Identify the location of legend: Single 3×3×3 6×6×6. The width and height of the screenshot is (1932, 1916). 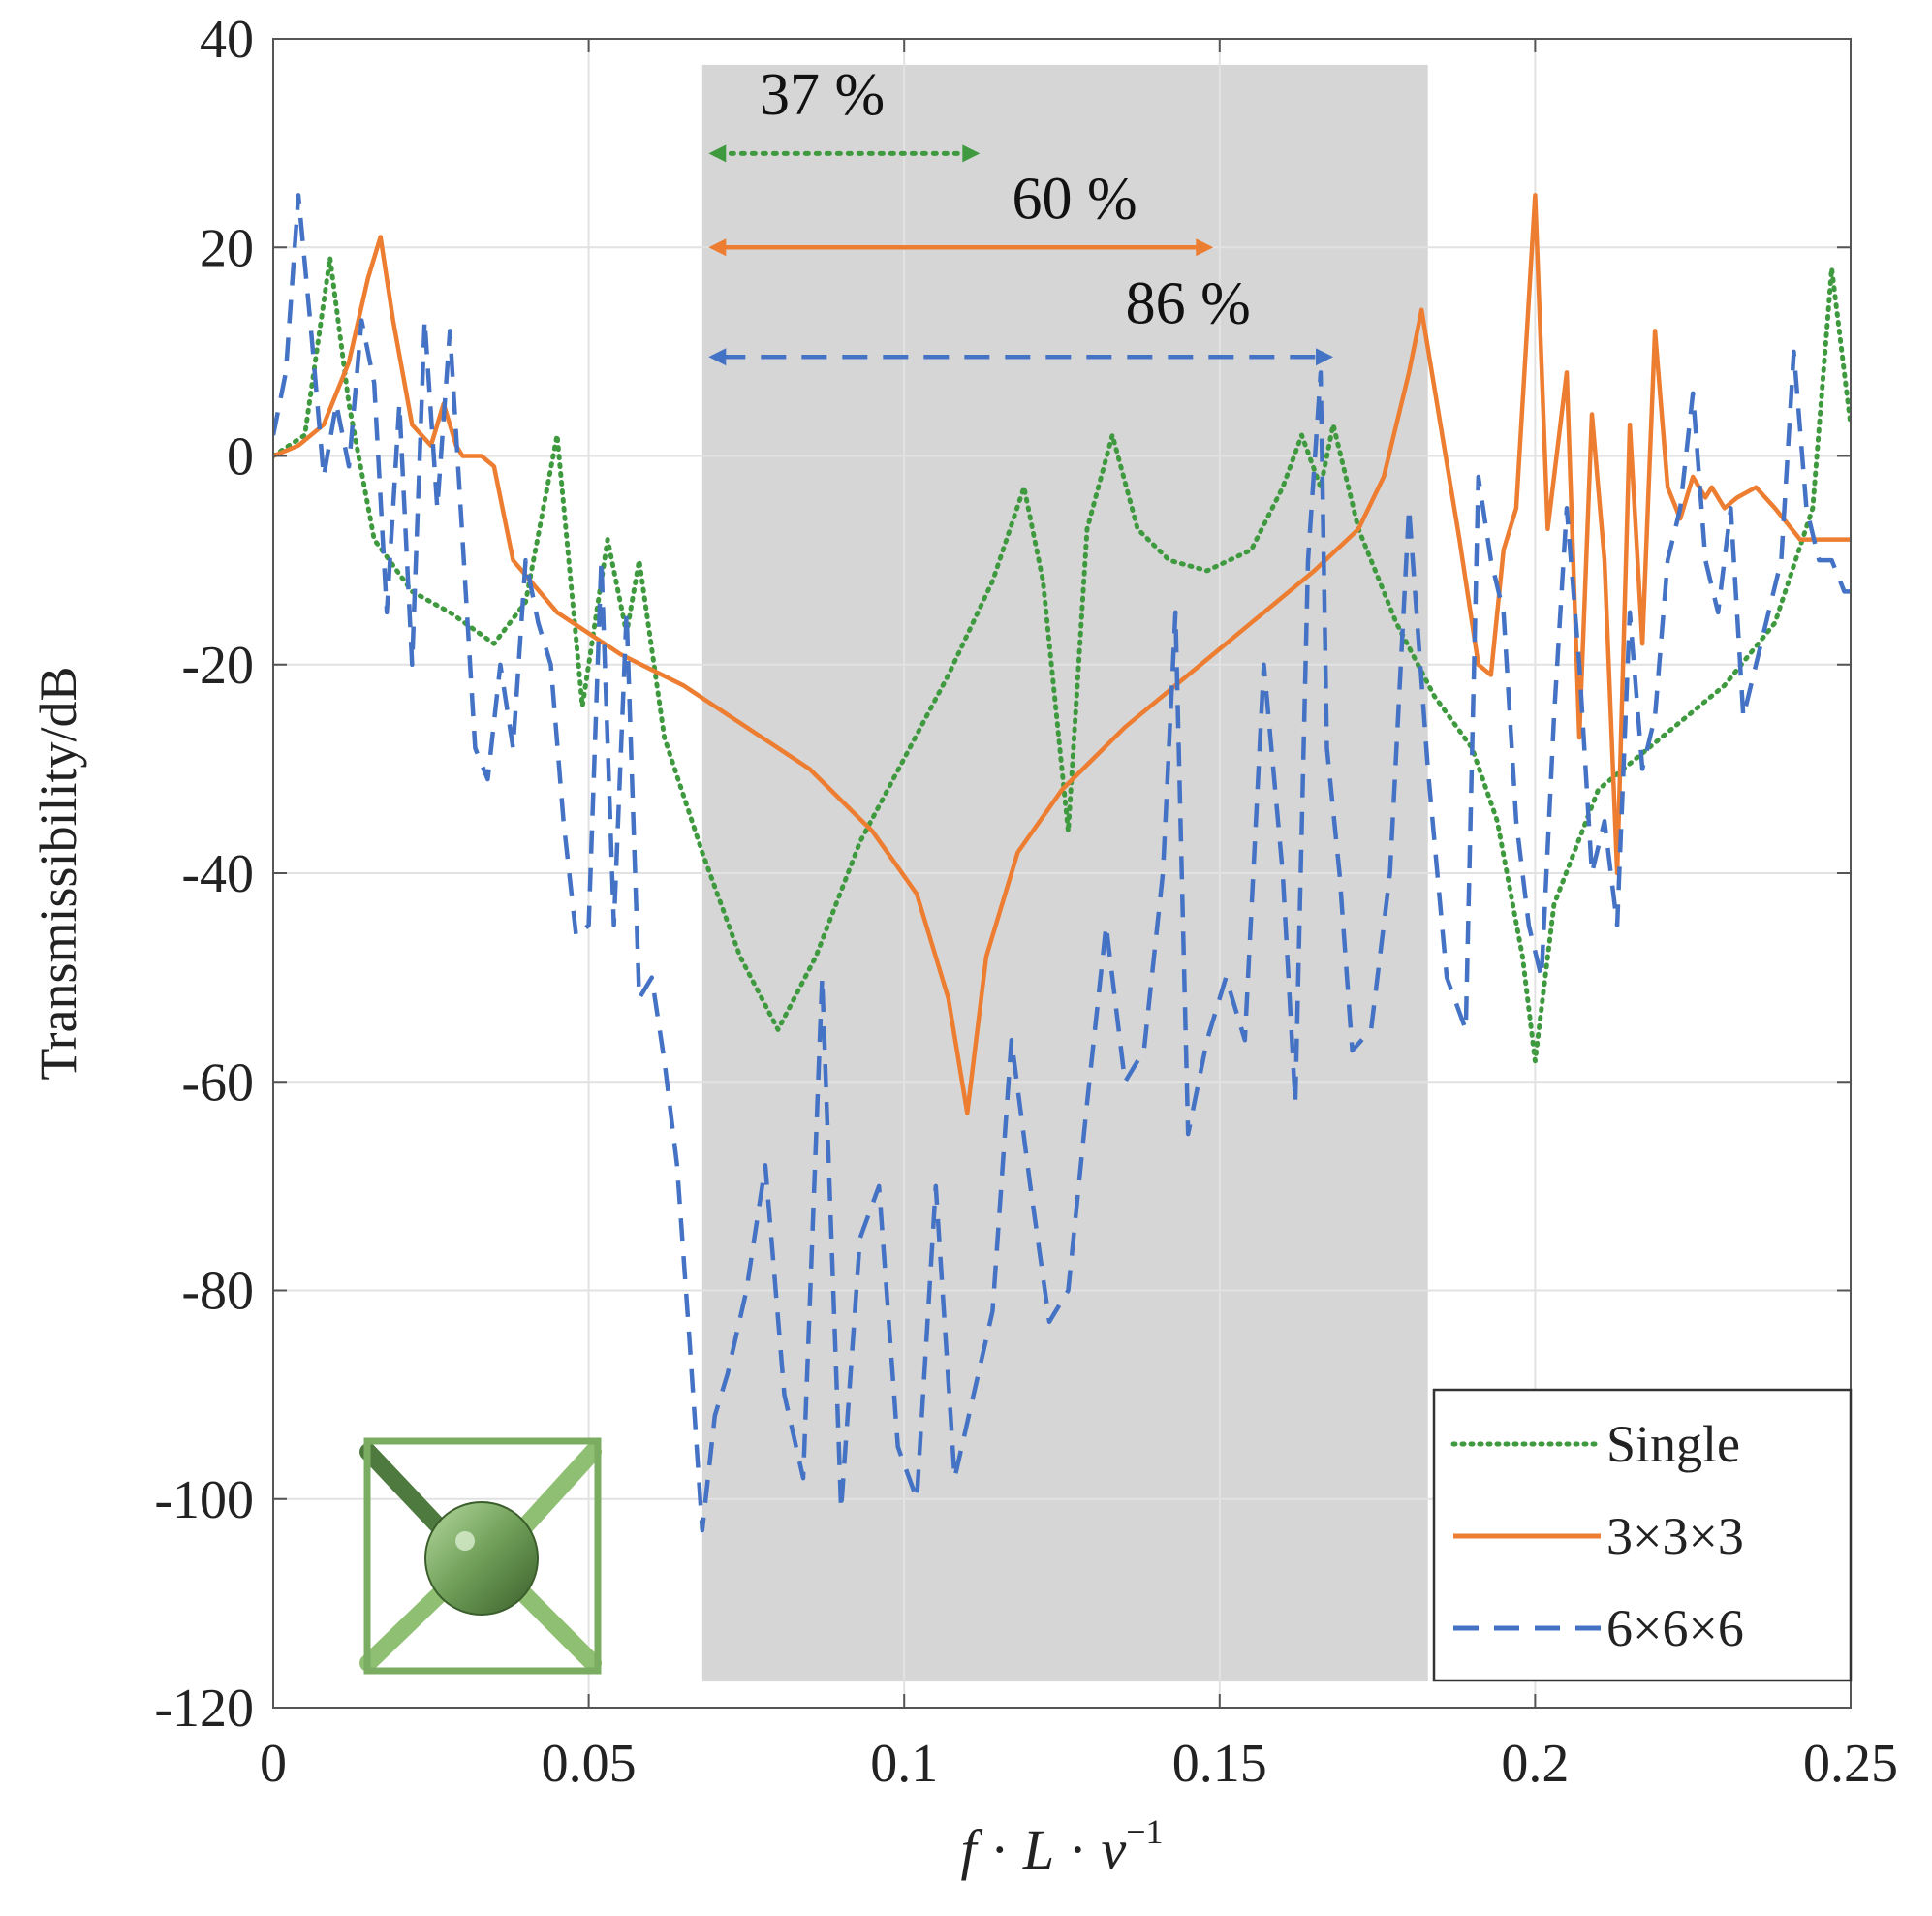
(1642, 1535).